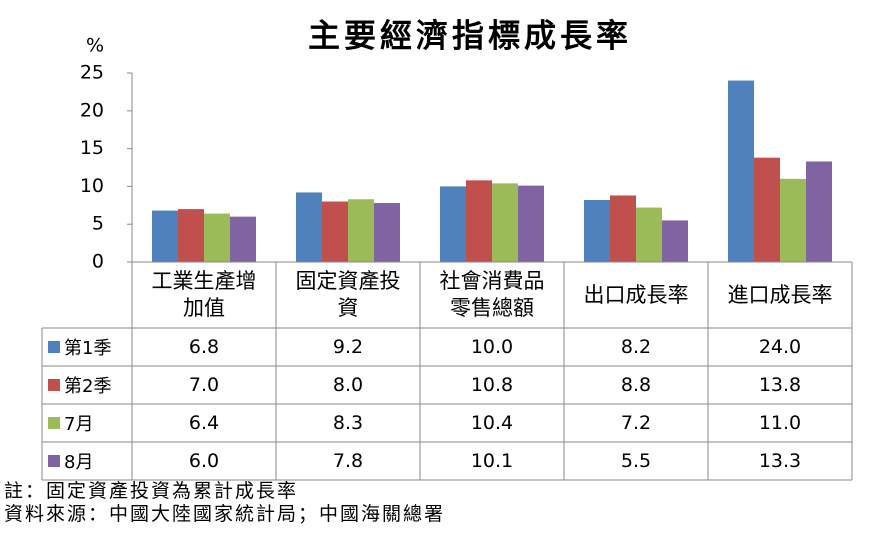  What do you see at coordinates (204, 423) in the screenshot?
I see `table-cell: 6.4` at bounding box center [204, 423].